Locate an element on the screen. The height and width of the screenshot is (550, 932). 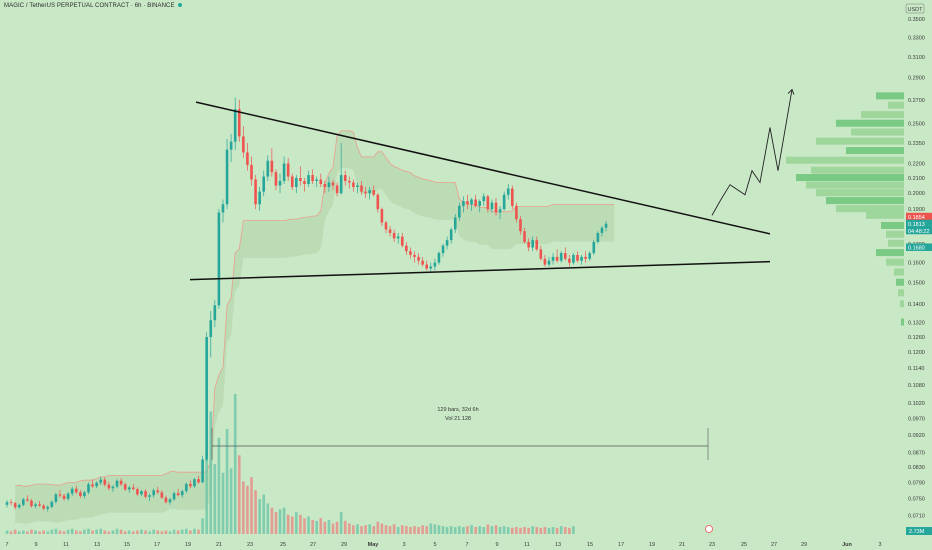
price-tick: 0.2500 is located at coordinates (916, 125).